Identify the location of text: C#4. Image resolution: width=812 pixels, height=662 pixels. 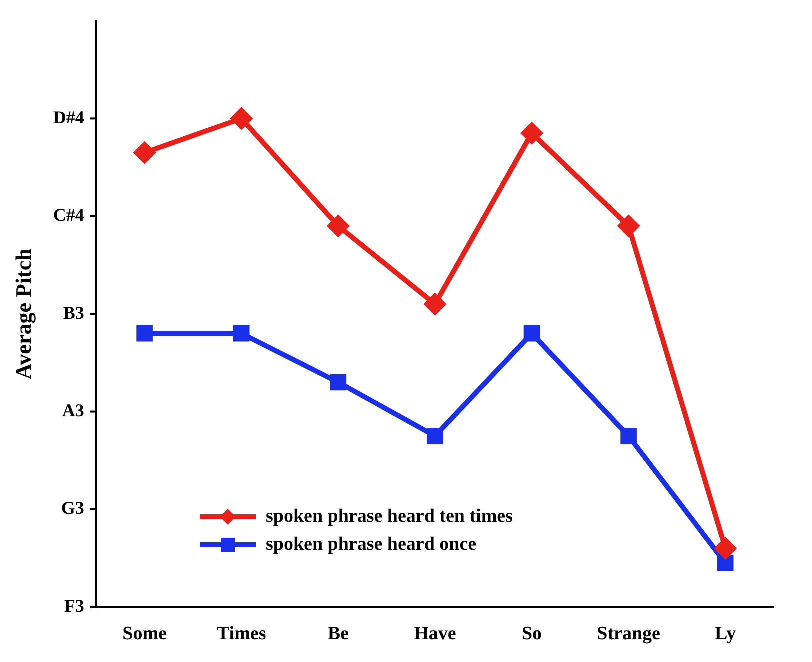
(68, 215).